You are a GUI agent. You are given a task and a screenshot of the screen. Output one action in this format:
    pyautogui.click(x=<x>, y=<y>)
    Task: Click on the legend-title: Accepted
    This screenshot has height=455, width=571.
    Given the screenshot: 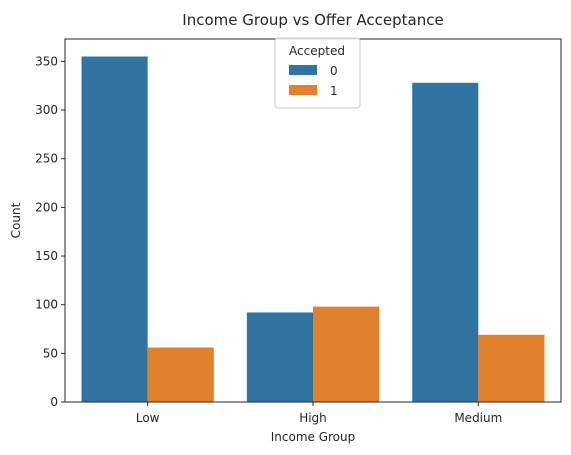 What is the action you would take?
    pyautogui.click(x=317, y=51)
    